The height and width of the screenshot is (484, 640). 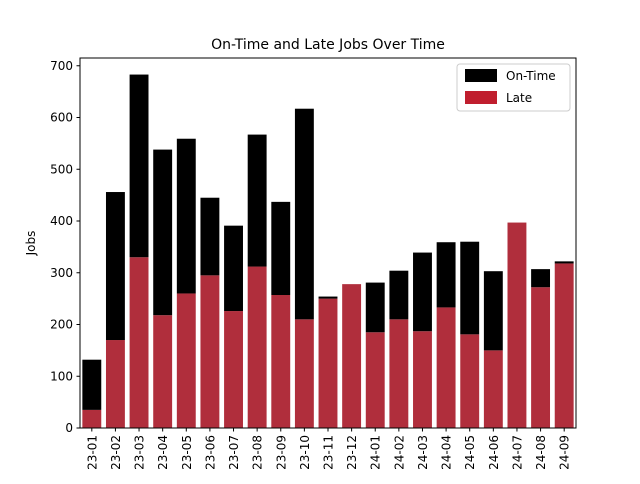 I want to click on x-tick-label: 24-07, so click(x=517, y=452).